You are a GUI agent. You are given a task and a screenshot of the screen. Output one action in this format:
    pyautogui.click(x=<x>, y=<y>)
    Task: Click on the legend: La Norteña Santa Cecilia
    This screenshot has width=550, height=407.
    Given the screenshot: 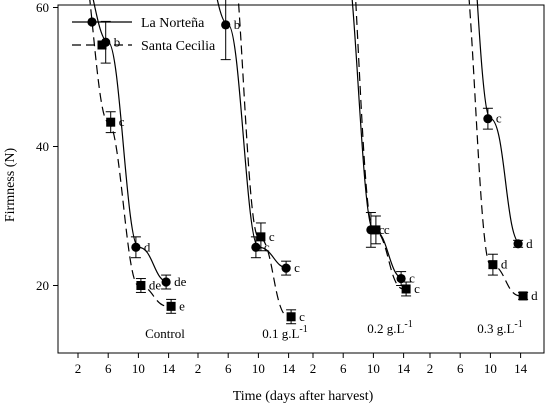 What is the action you would take?
    pyautogui.click(x=144, y=35)
    